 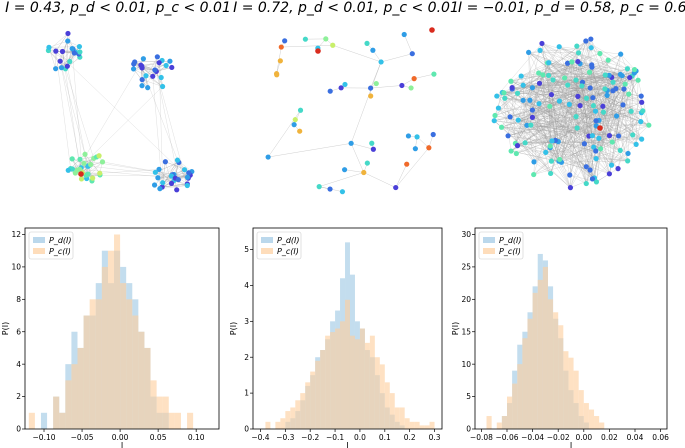 I want to click on network-nodes, so click(x=351, y=111).